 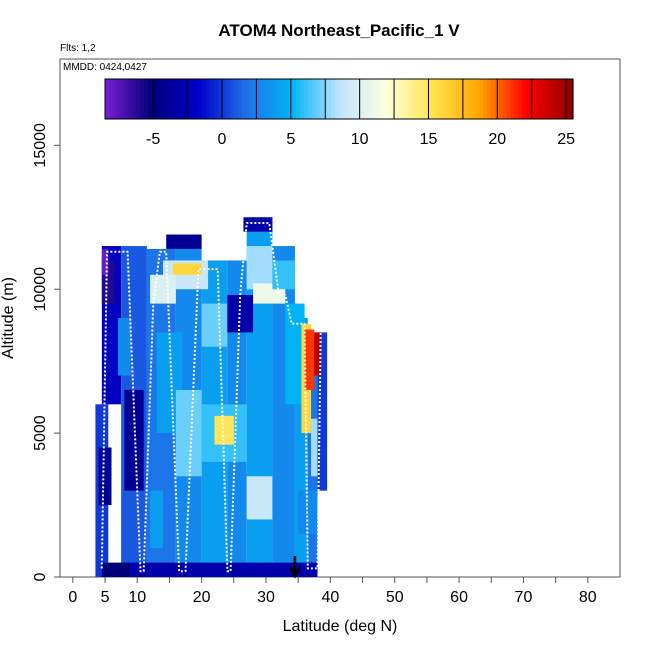 What do you see at coordinates (360, 139) in the screenshot?
I see `colorbar-tick-label: 10` at bounding box center [360, 139].